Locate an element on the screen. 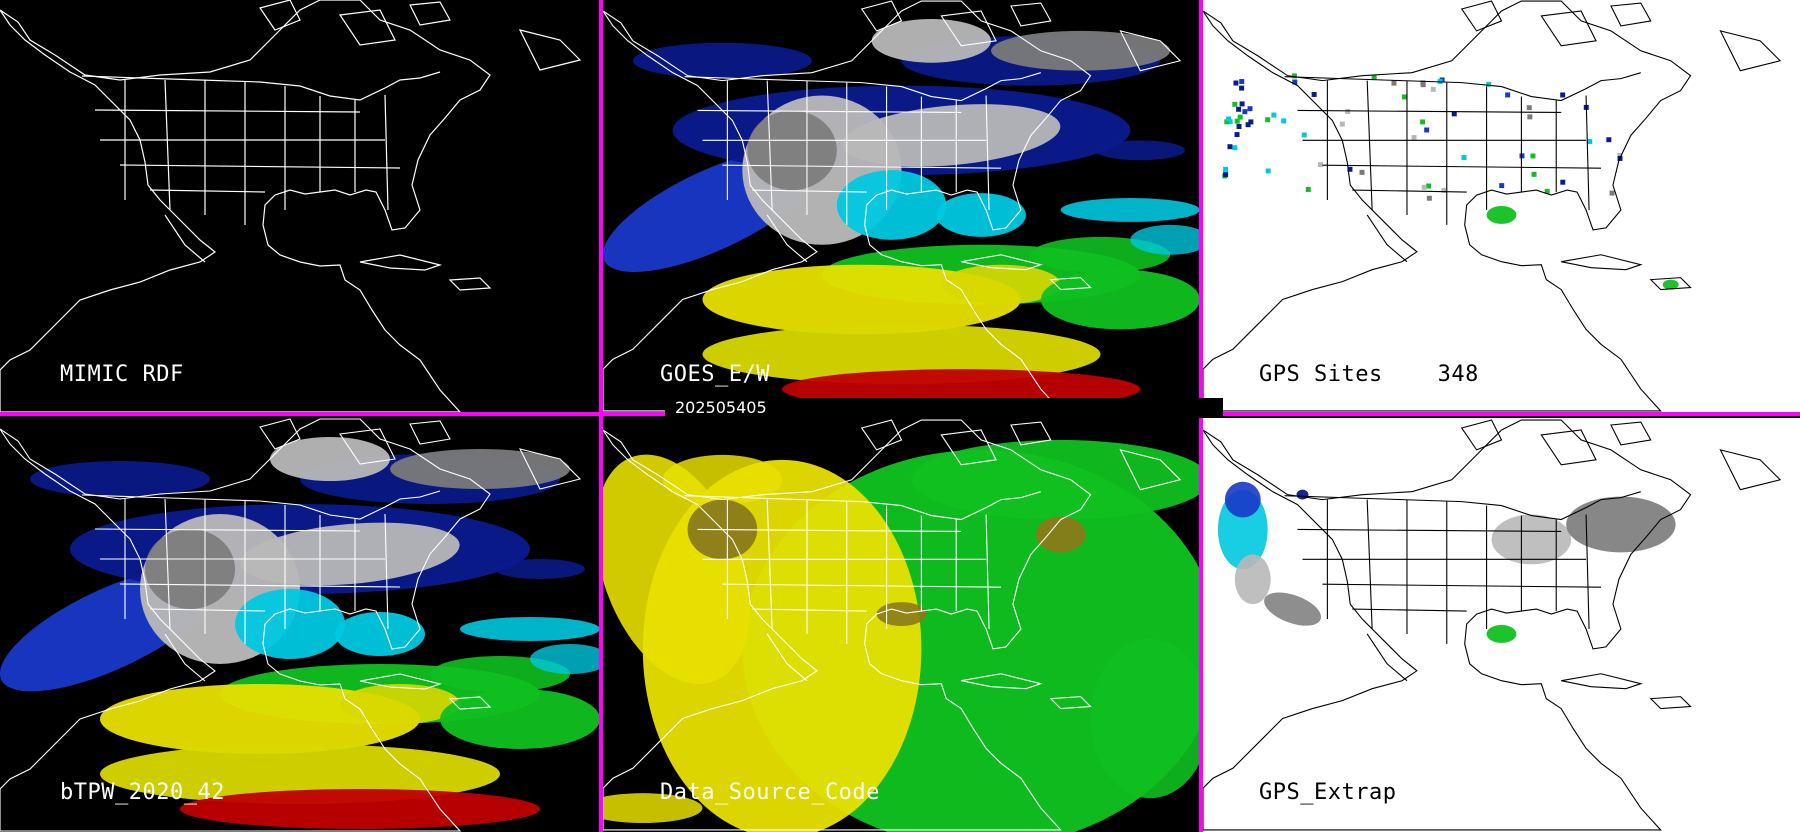 This screenshot has height=832, width=1800. panel-label-btpw: bTPW_2020_42 is located at coordinates (142, 792).